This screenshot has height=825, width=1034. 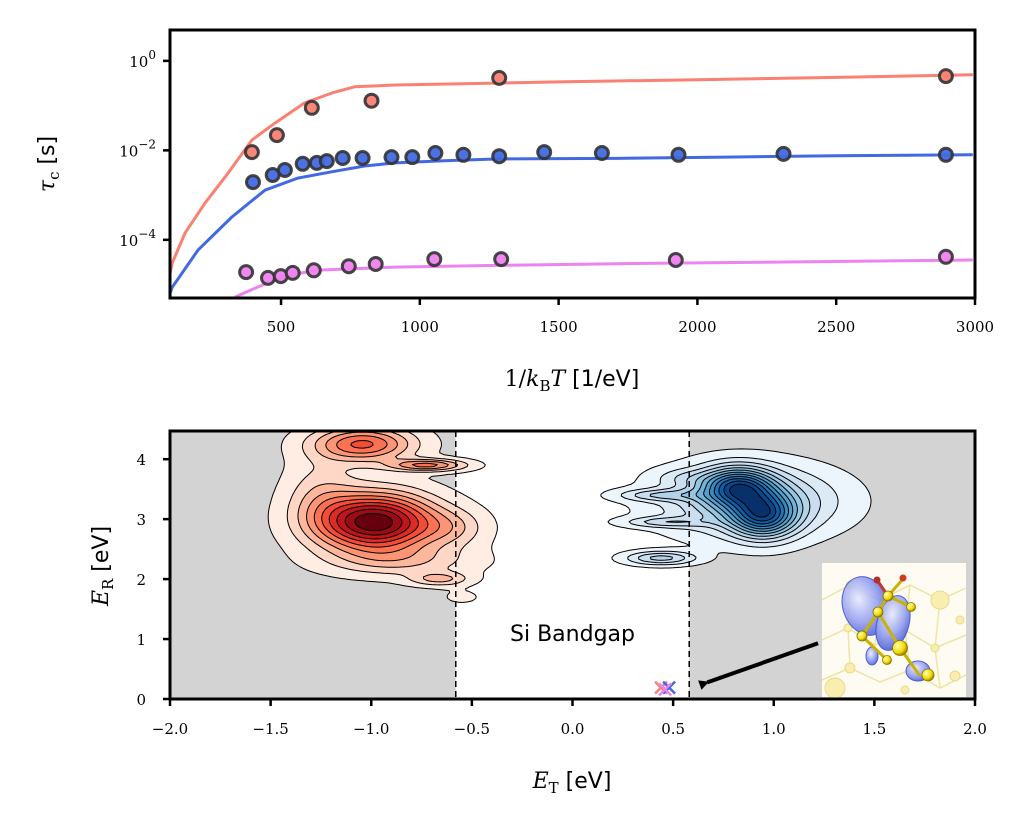 I want to click on x-tick-label: 0.5, so click(x=673, y=729).